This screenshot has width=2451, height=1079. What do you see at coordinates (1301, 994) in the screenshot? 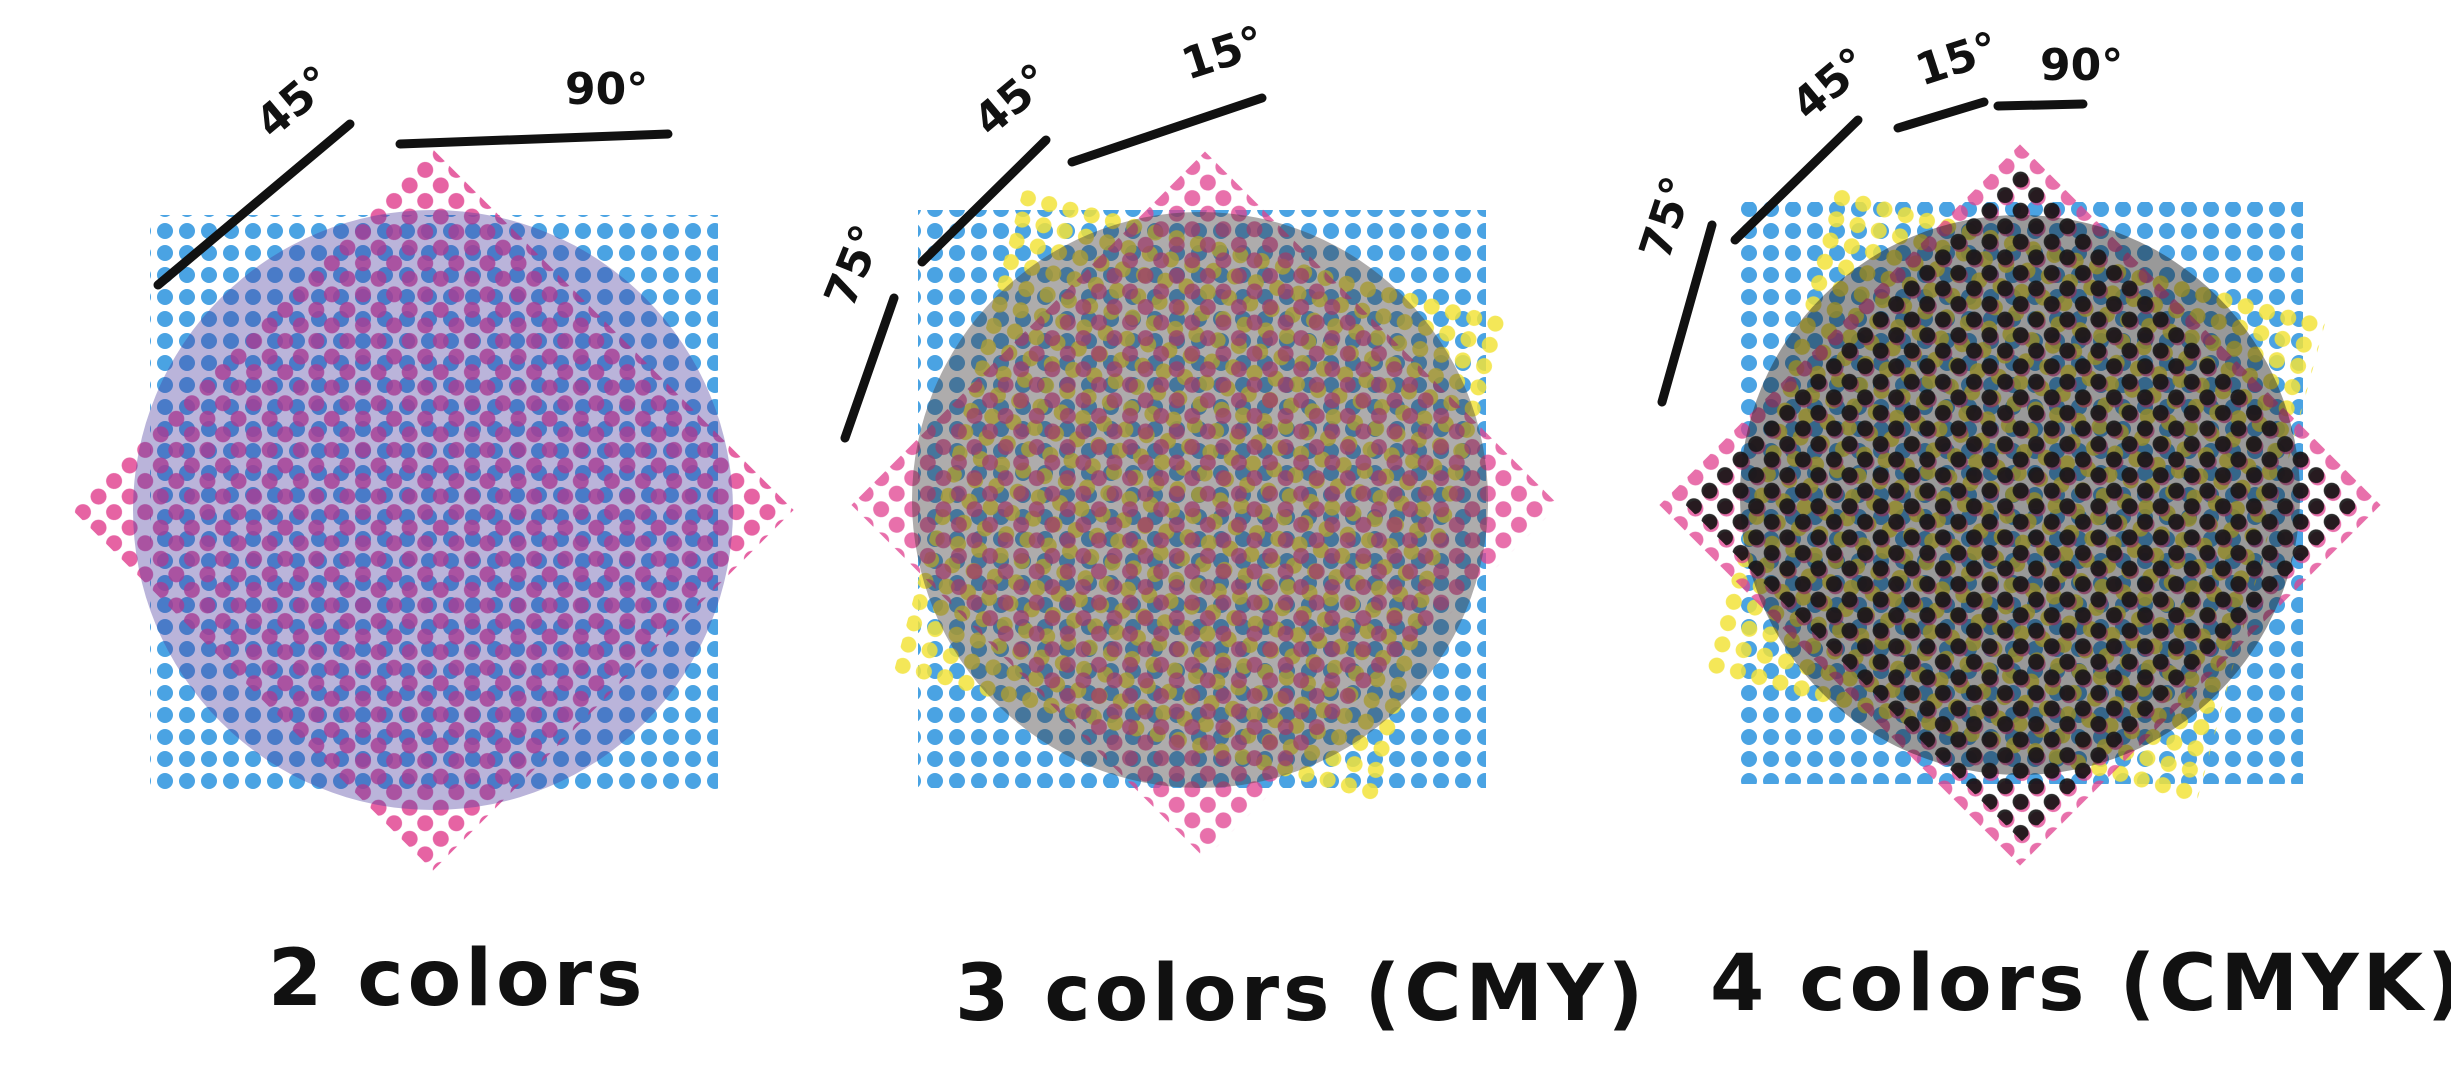
I see `caption-3-colors: 3 colors (CMY)` at bounding box center [1301, 994].